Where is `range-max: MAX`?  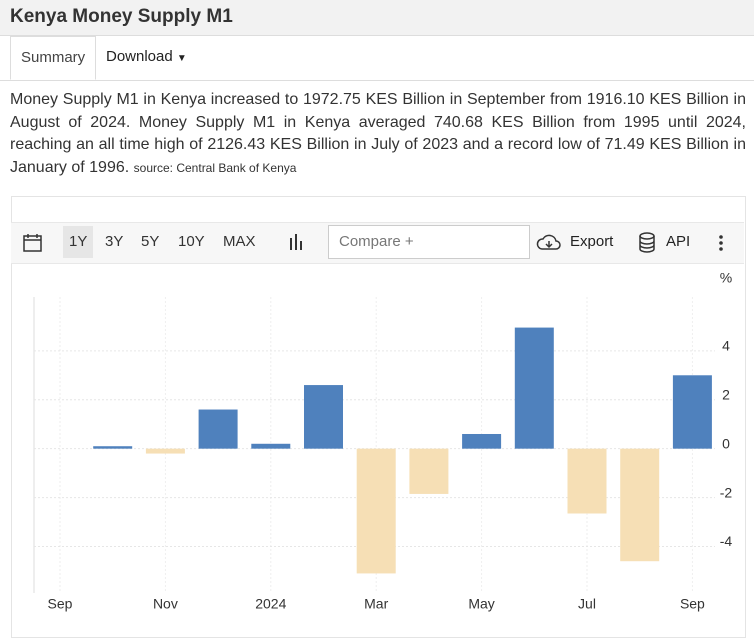
range-max: MAX is located at coordinates (239, 241).